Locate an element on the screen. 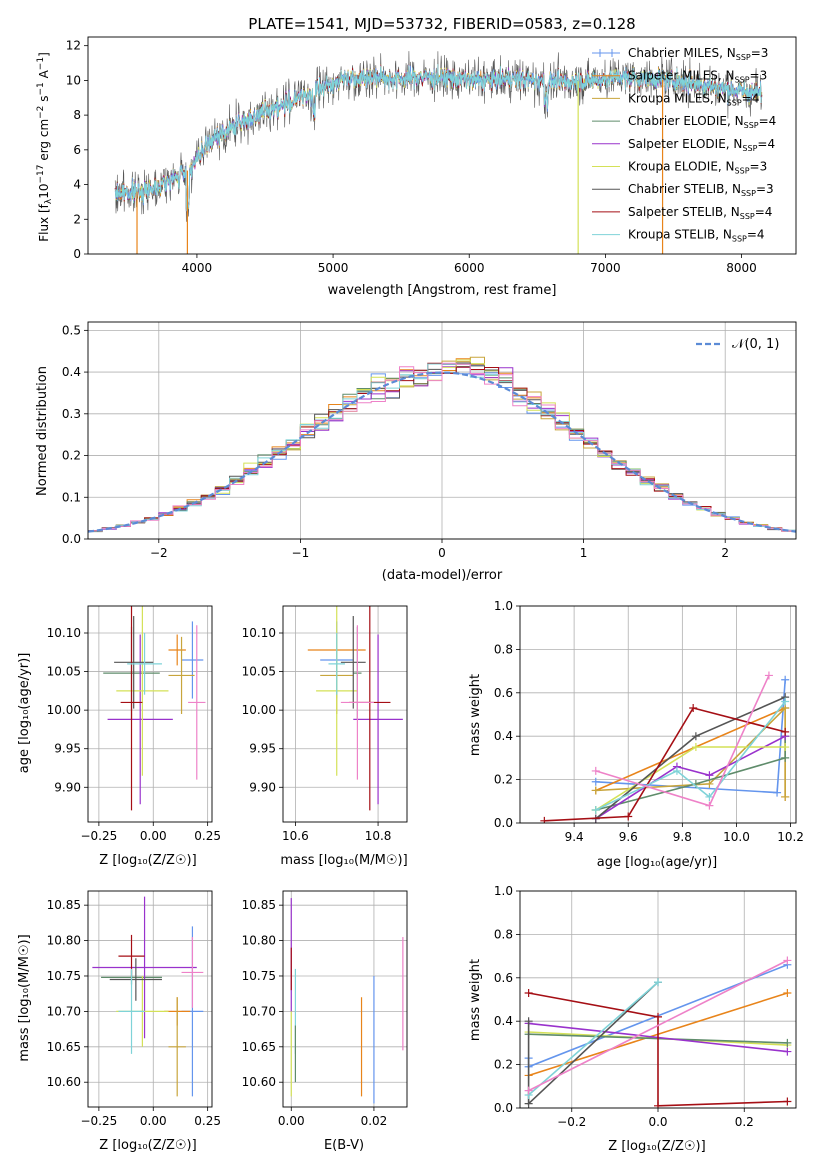 The height and width of the screenshot is (1170, 819). y-tick-label: 10.10 is located at coordinates (259, 633).